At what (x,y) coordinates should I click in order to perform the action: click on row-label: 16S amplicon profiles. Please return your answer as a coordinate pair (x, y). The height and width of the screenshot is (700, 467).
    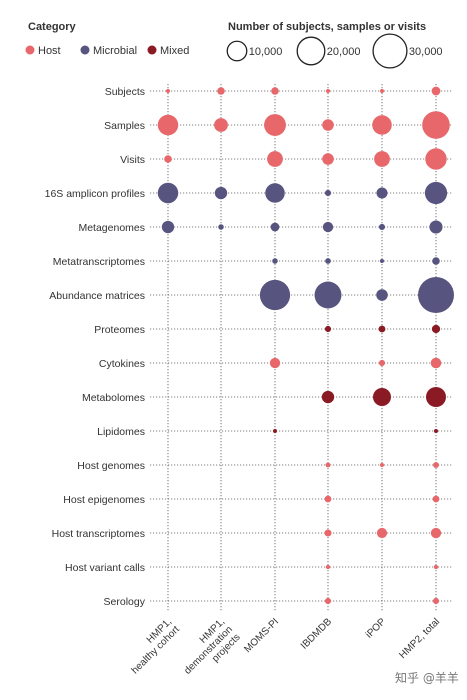
    Looking at the image, I should click on (95, 194).